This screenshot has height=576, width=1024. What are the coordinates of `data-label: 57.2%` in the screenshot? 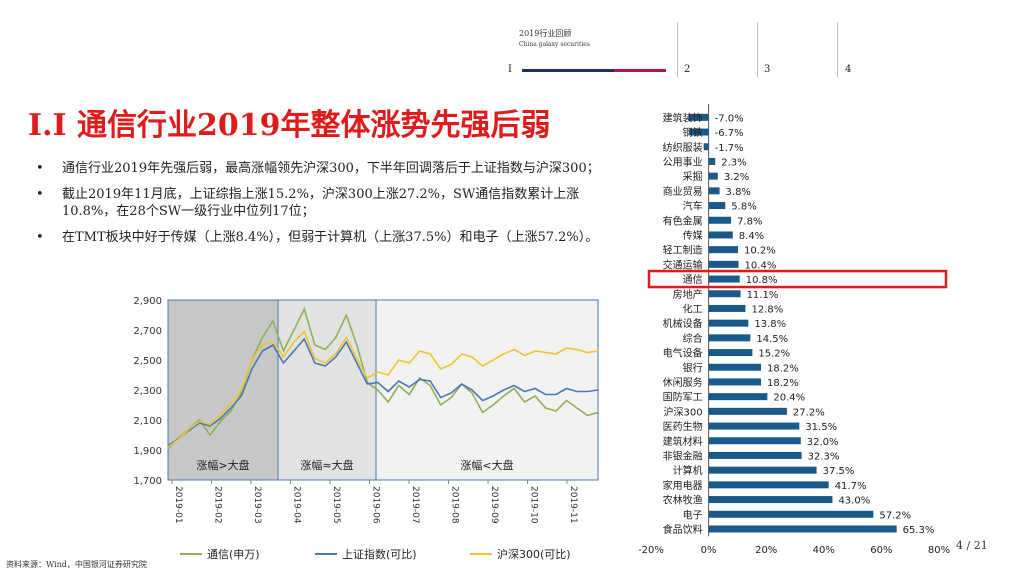 It's located at (895, 515).